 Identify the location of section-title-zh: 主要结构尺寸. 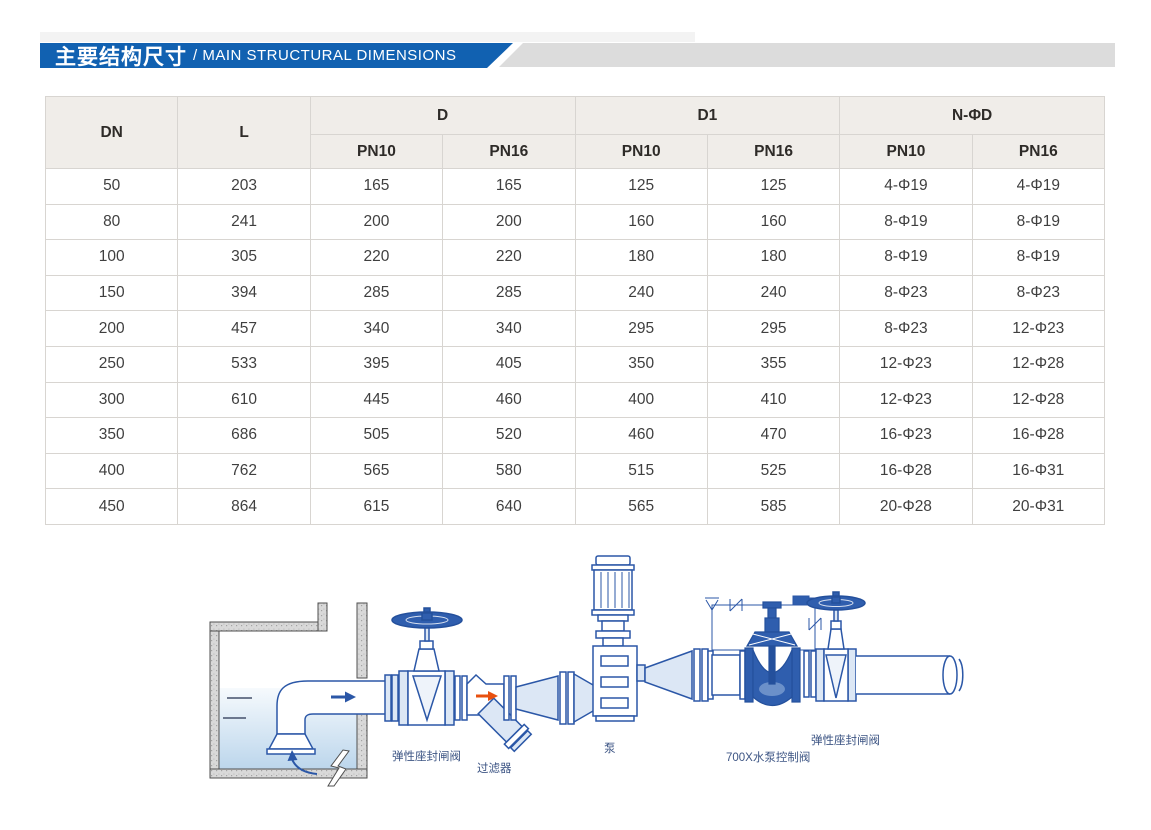
(121, 57).